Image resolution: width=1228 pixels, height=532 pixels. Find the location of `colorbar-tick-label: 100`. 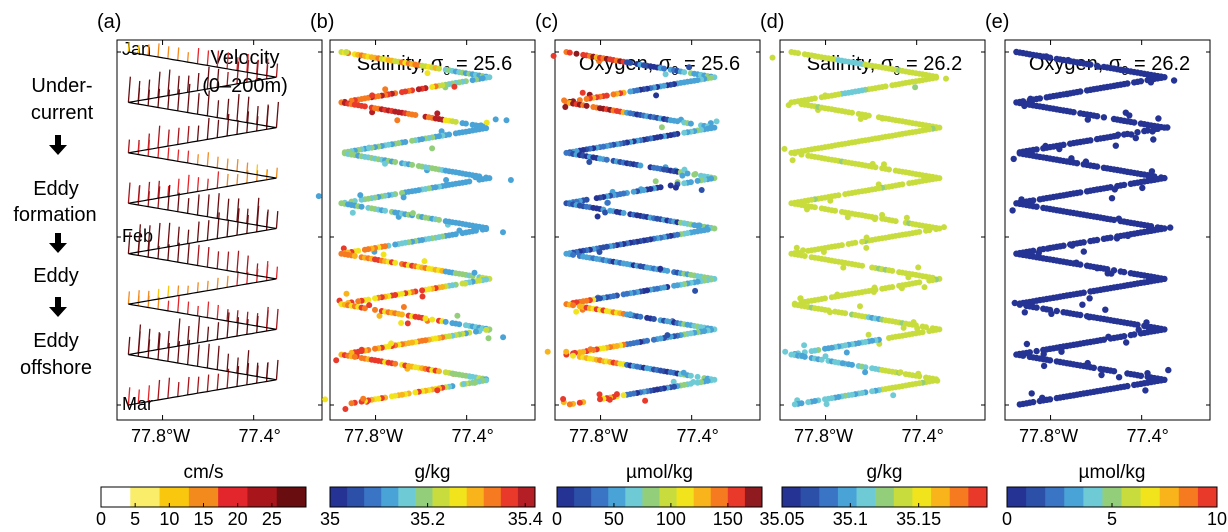

colorbar-tick-label: 100 is located at coordinates (671, 519).